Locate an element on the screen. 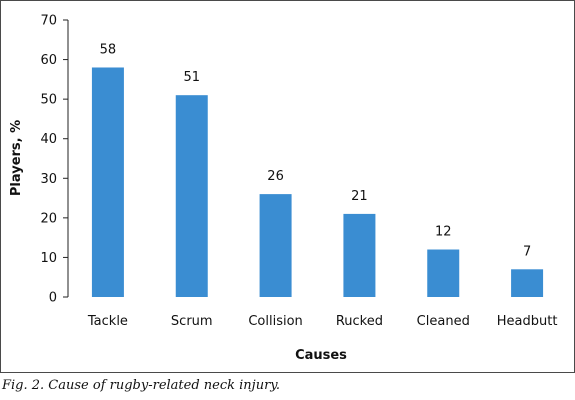  data-label: 58 is located at coordinates (108, 49).